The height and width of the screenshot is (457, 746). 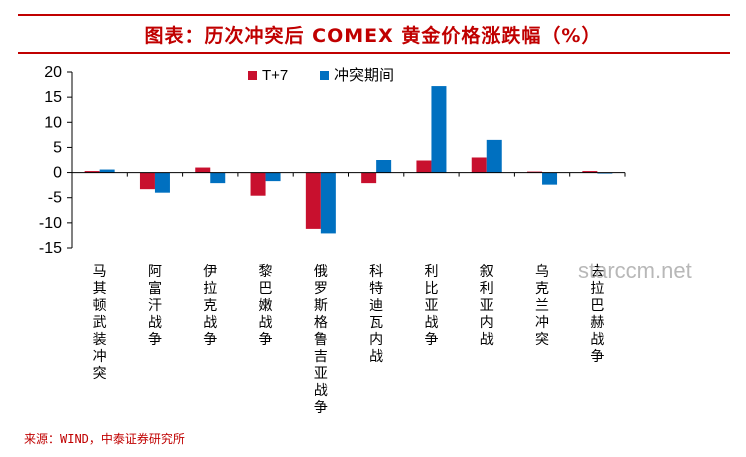 What do you see at coordinates (53, 72) in the screenshot?
I see `y-tick-label: 20` at bounding box center [53, 72].